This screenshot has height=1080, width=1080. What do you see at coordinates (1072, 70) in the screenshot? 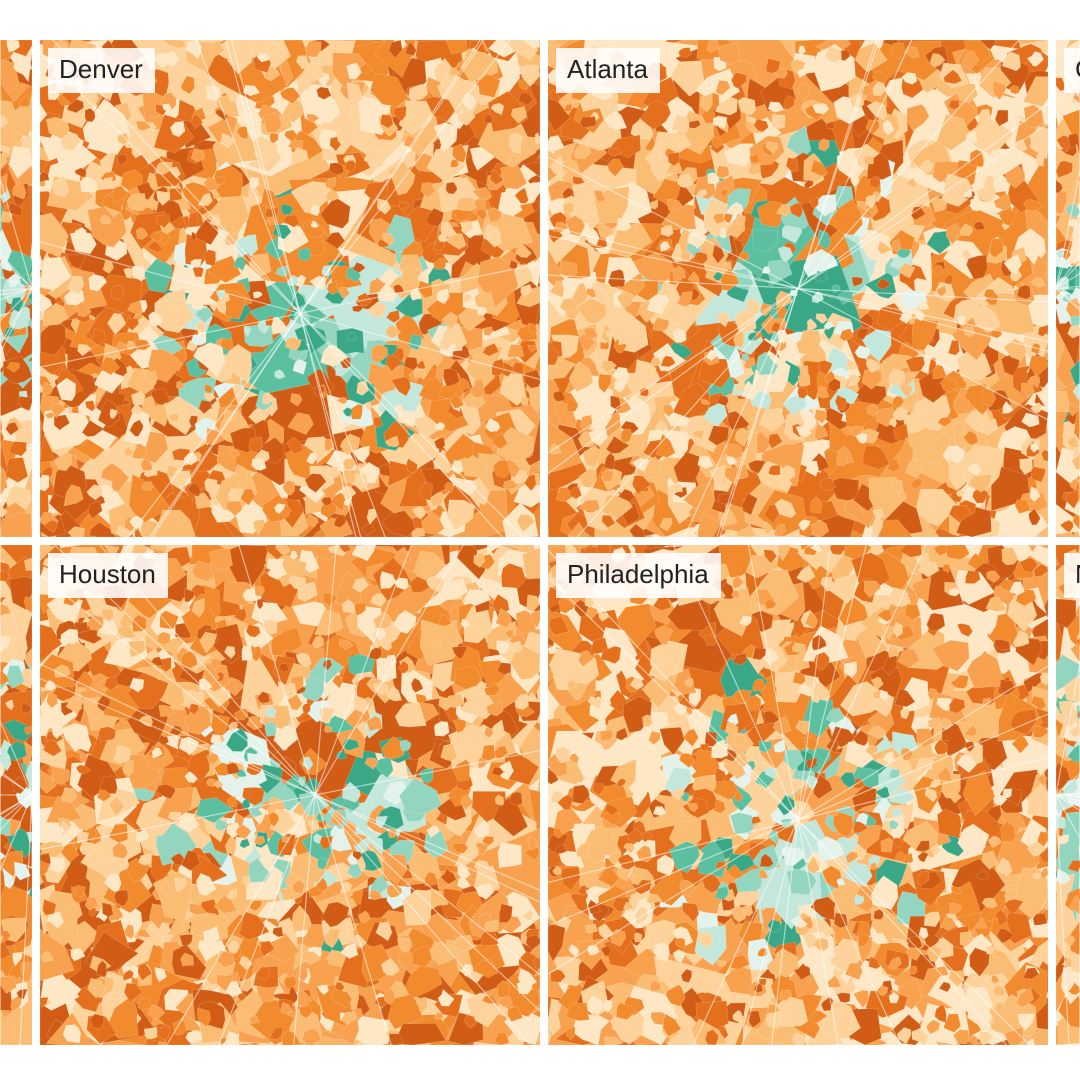
I see `city-label: C` at bounding box center [1072, 70].